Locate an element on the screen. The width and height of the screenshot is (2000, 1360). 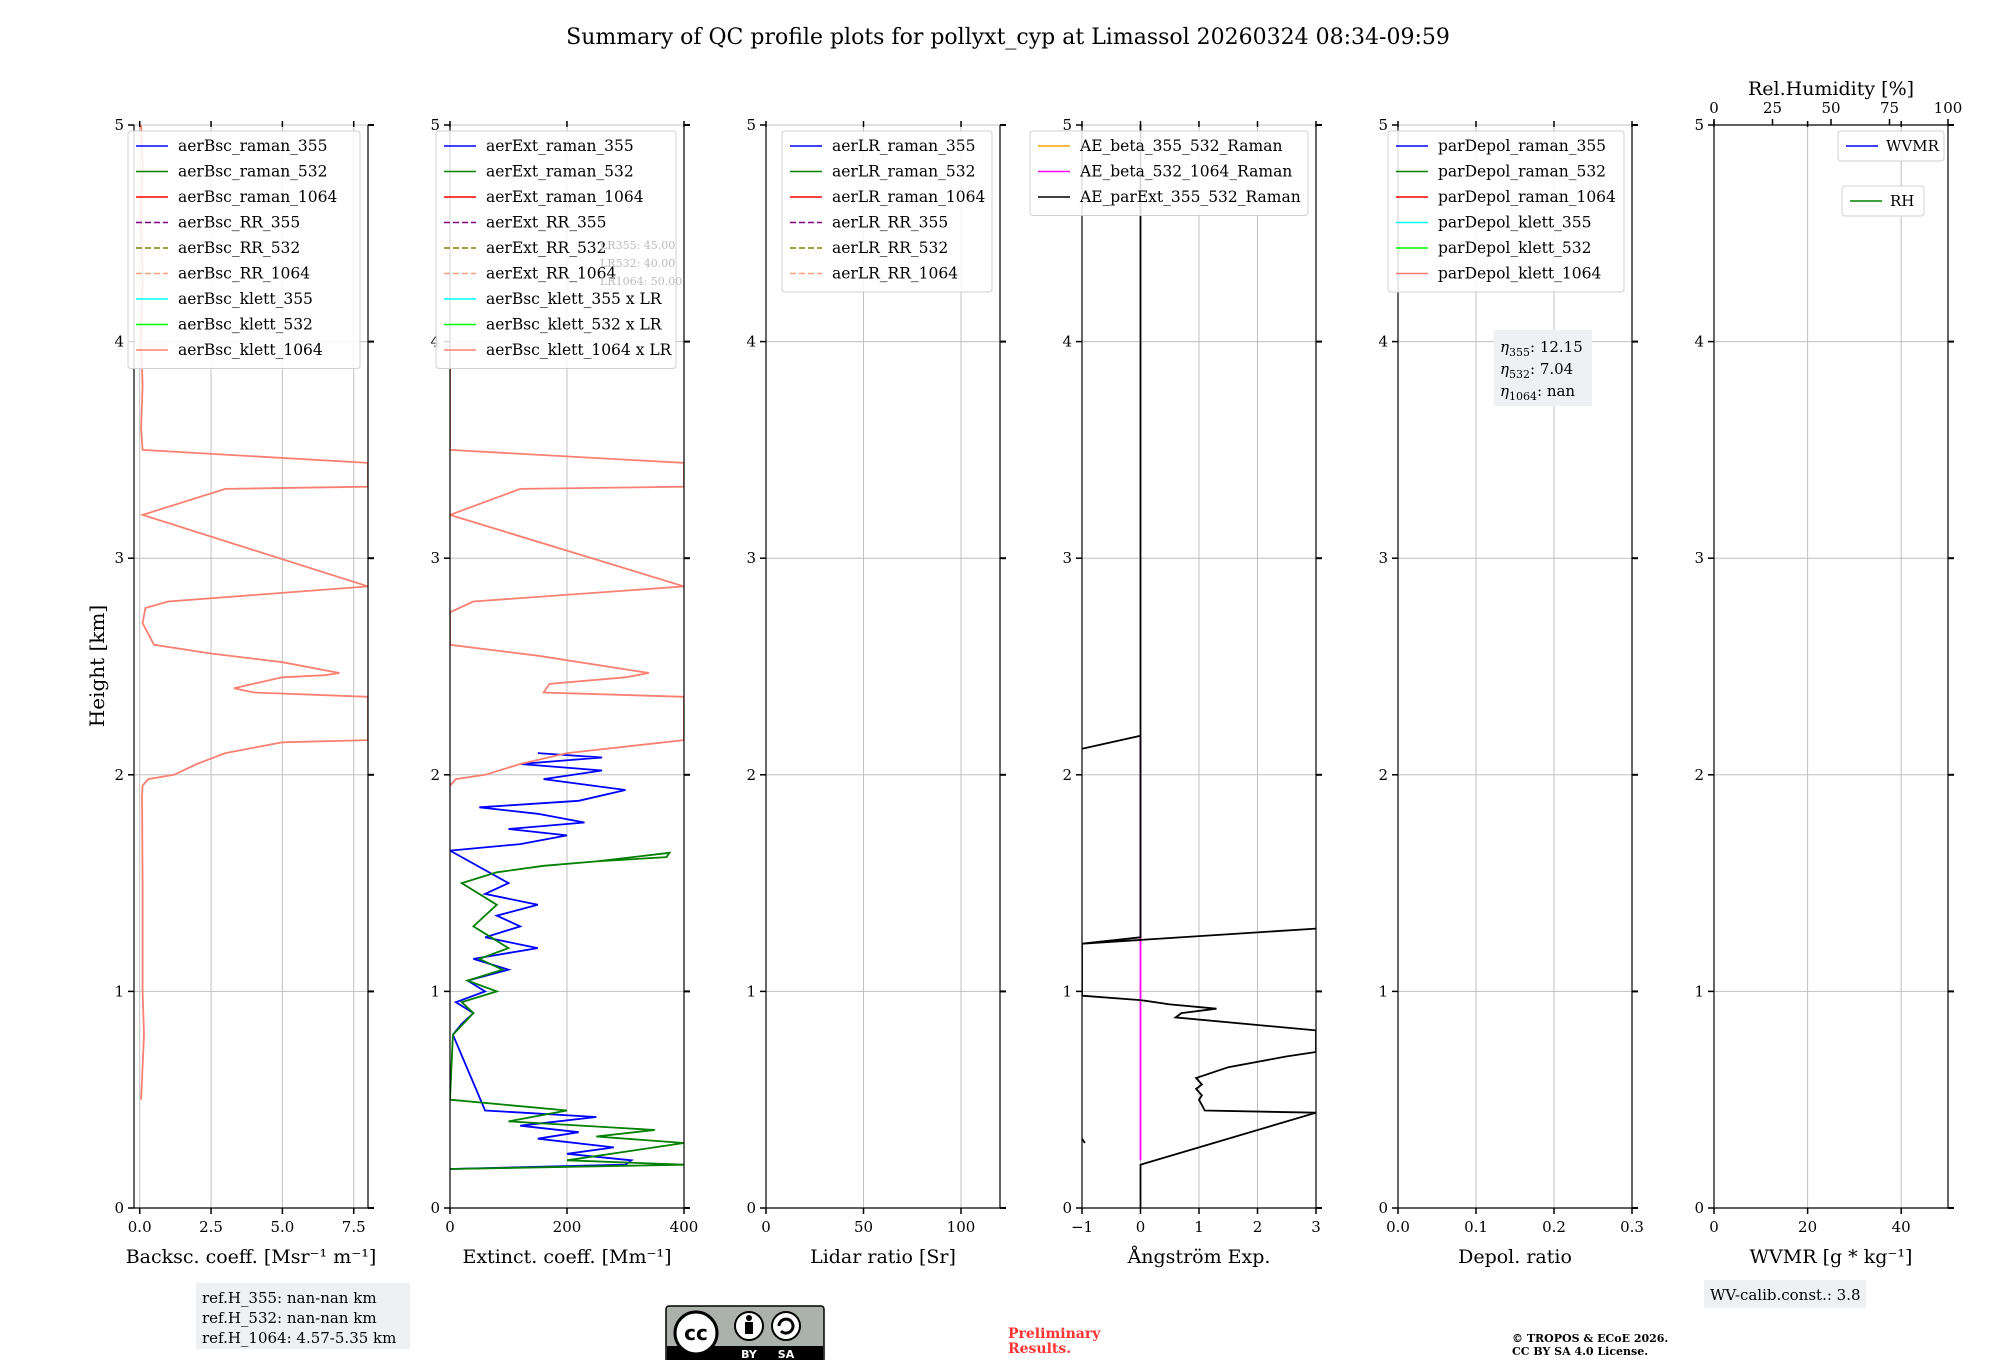
legend-label: parDepol_klett_532 is located at coordinates (1514, 248).